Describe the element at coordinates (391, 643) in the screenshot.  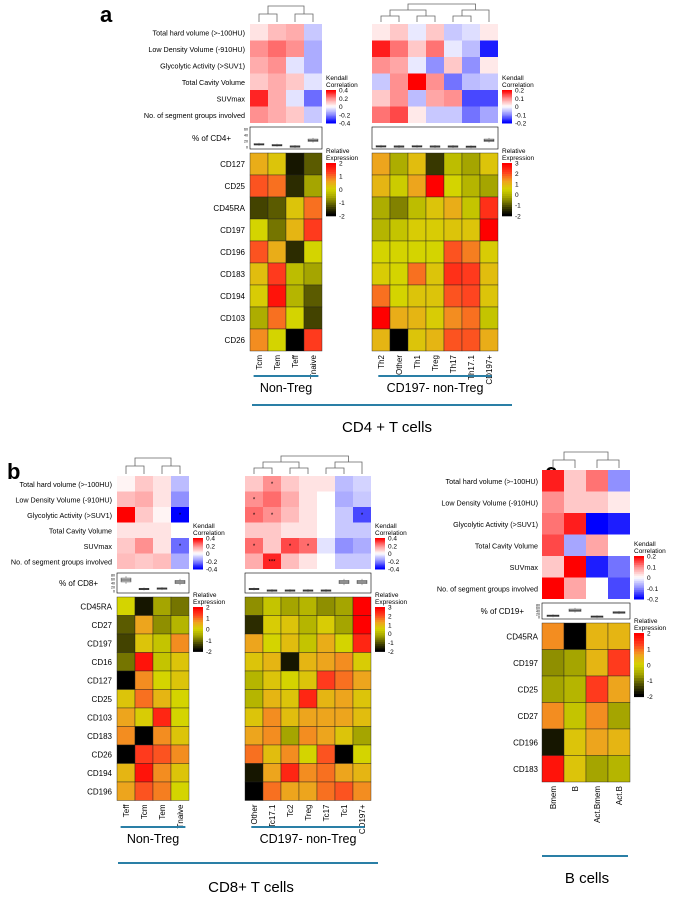
I see `relative-expression-legend-tick: -1` at that location.